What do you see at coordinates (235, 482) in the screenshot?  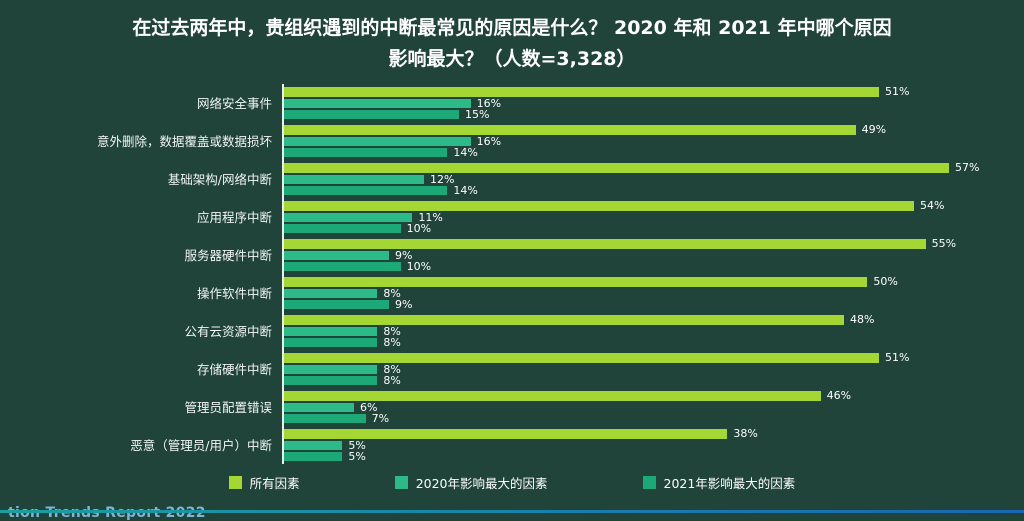 I see `legend-swatch-icon` at bounding box center [235, 482].